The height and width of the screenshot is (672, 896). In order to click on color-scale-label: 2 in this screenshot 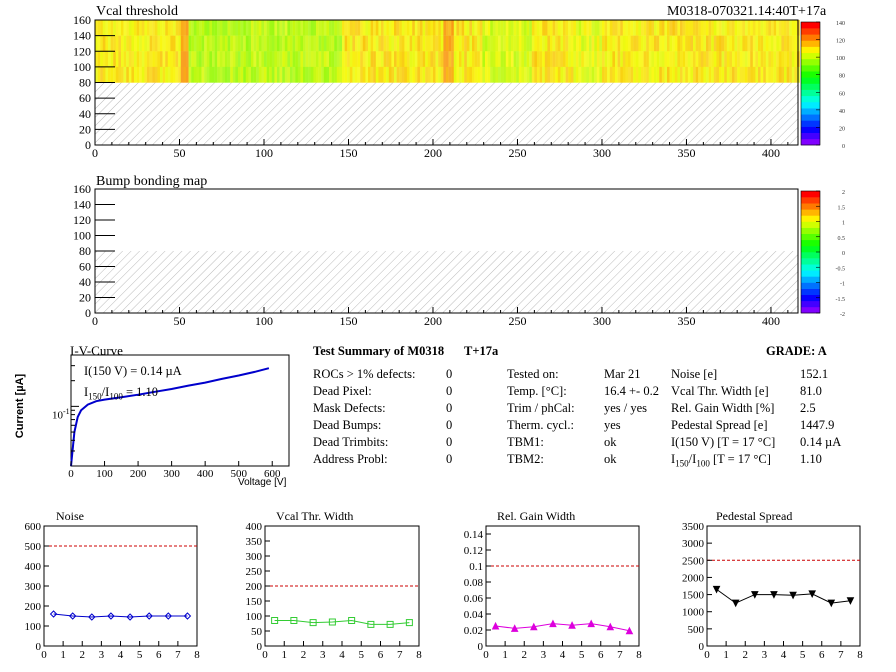, I will do `click(843, 193)`.